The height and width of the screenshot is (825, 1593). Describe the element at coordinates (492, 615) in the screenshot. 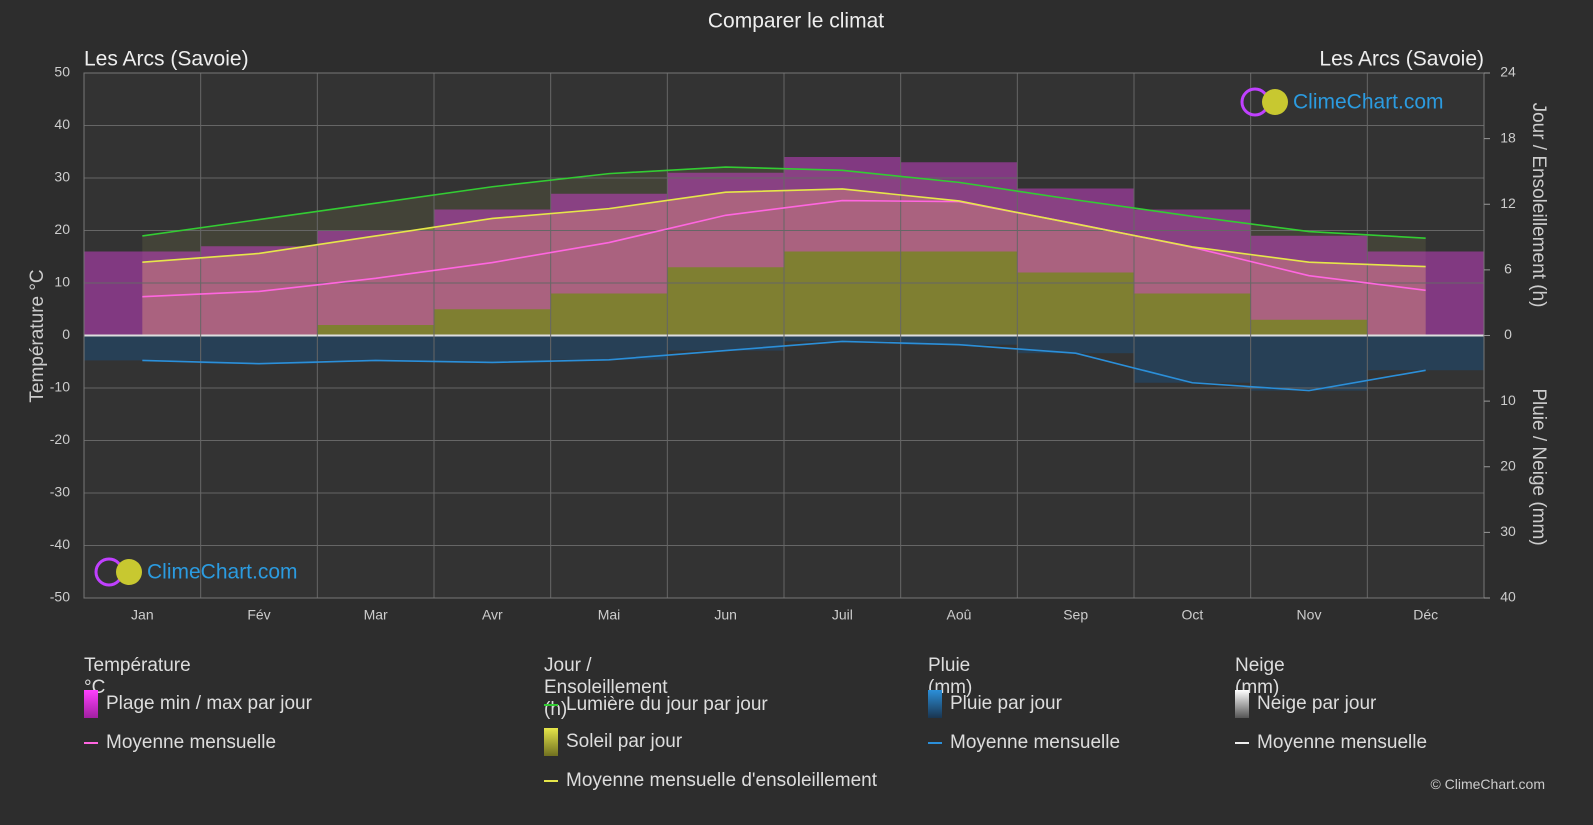

I see `x-tick-label: Avr` at that location.